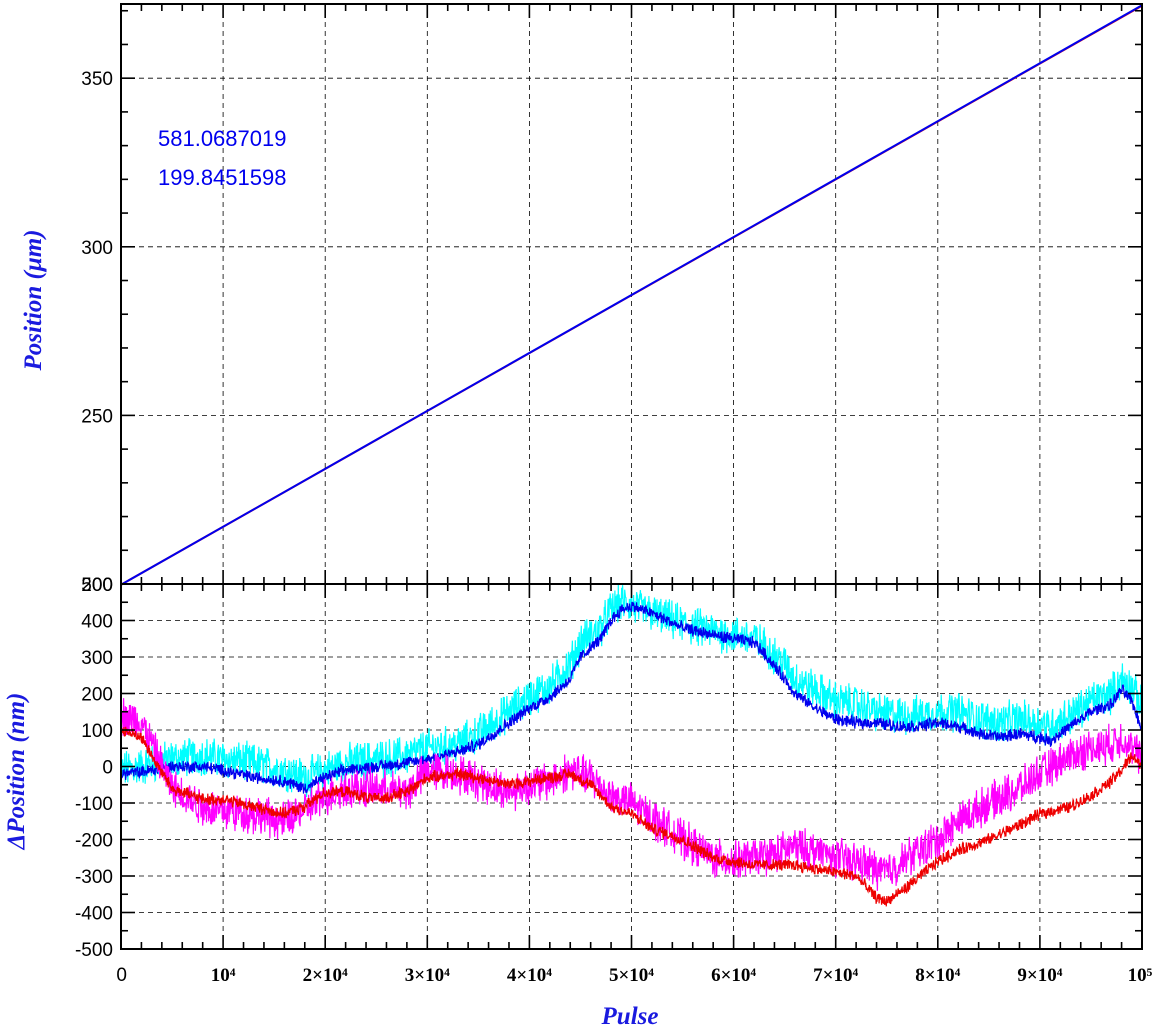 The width and height of the screenshot is (1164, 1027). Describe the element at coordinates (94, 841) in the screenshot. I see `bottom-y-tick-label: -200` at that location.